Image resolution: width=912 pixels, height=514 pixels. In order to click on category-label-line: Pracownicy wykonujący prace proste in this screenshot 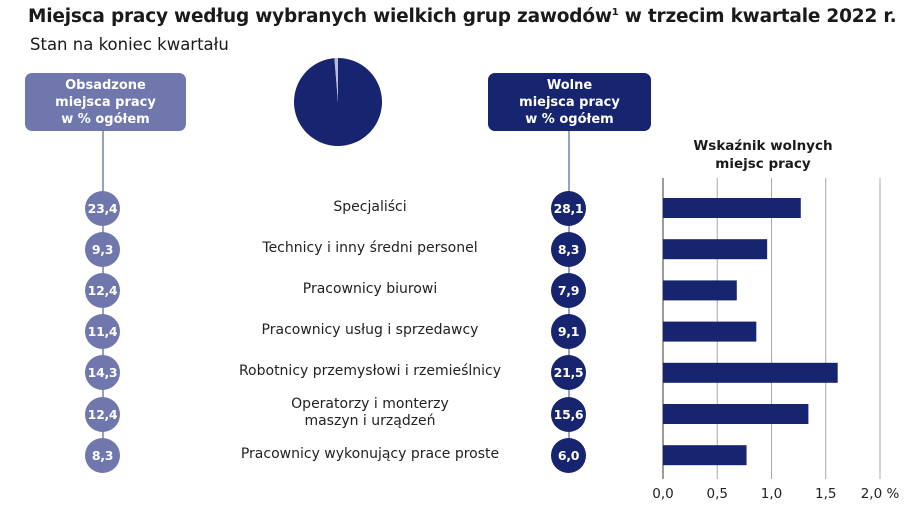, I will do `click(370, 453)`.